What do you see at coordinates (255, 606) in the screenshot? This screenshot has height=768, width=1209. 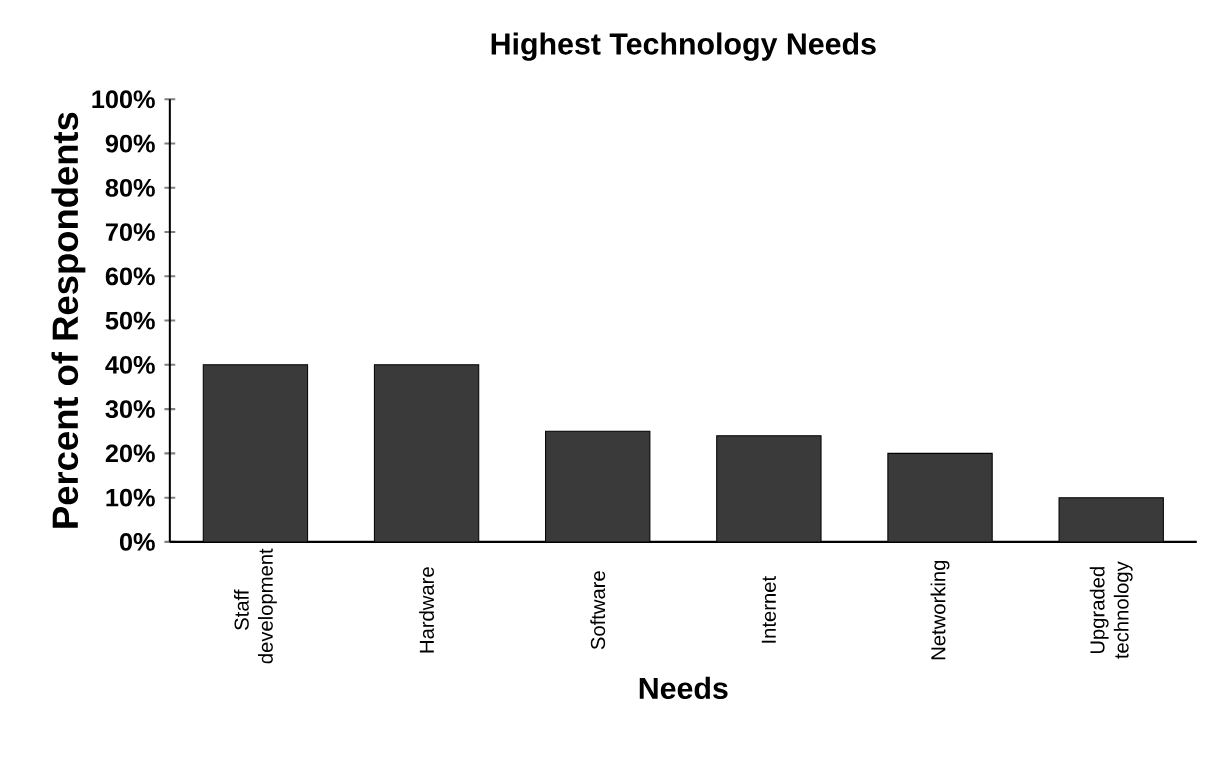 I see `x-tick-label: Staff development` at bounding box center [255, 606].